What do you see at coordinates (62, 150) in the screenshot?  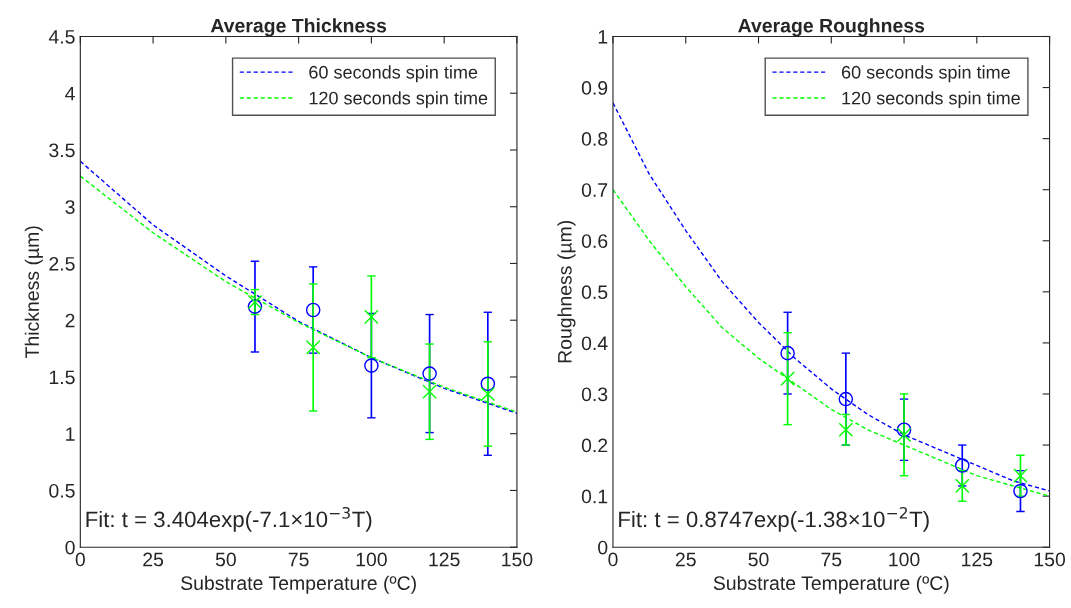 I see `y-tick-label: 3.5` at bounding box center [62, 150].